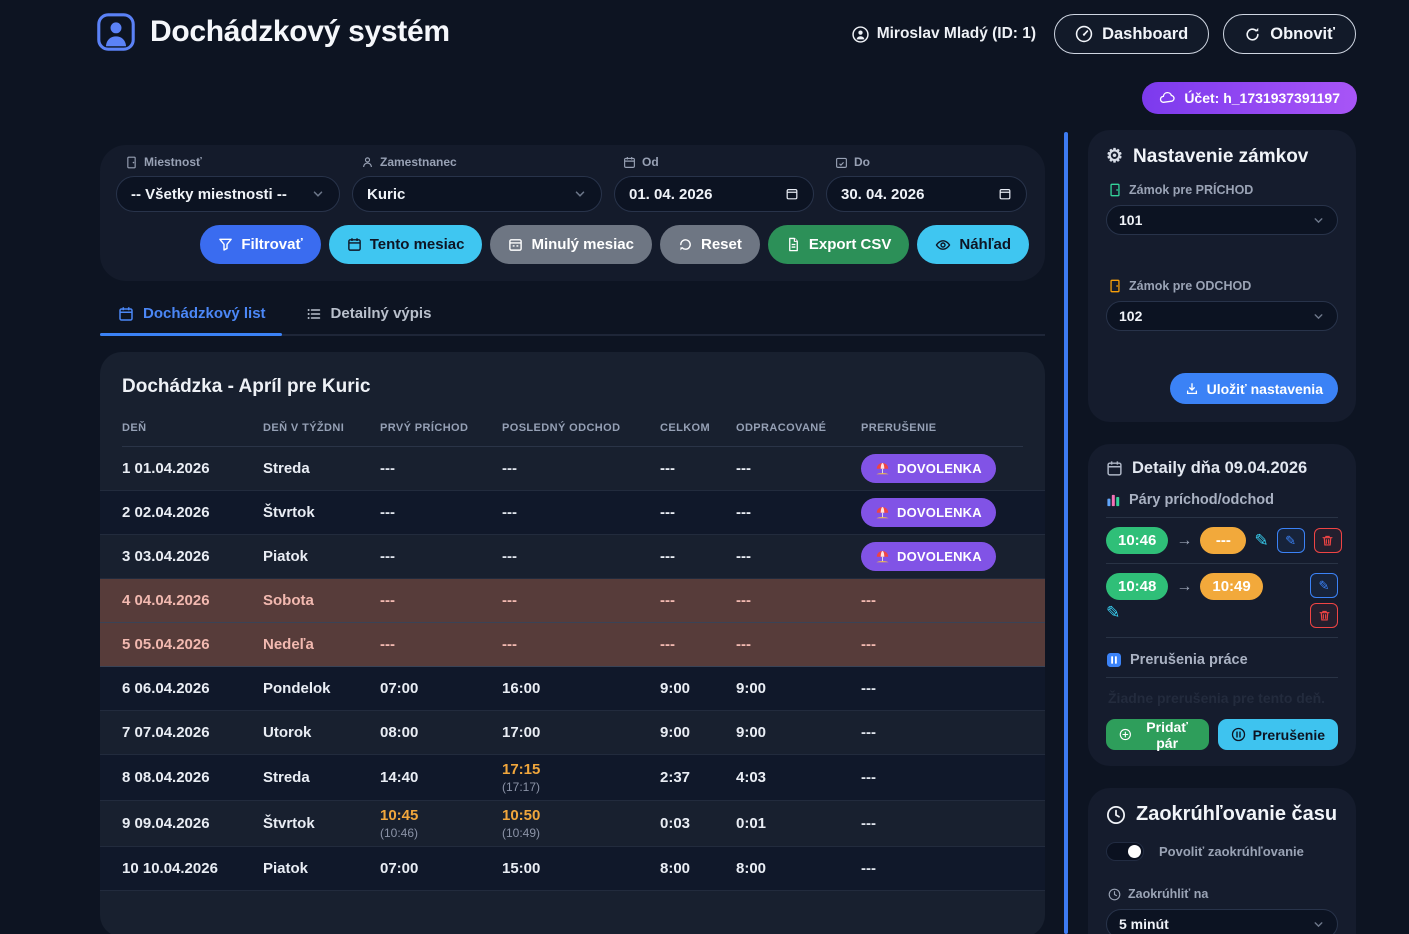  What do you see at coordinates (572, 469) in the screenshot?
I see `table-row: 1 01.04.2026 Streda --- --- --- --- DOVOLENKA` at bounding box center [572, 469].